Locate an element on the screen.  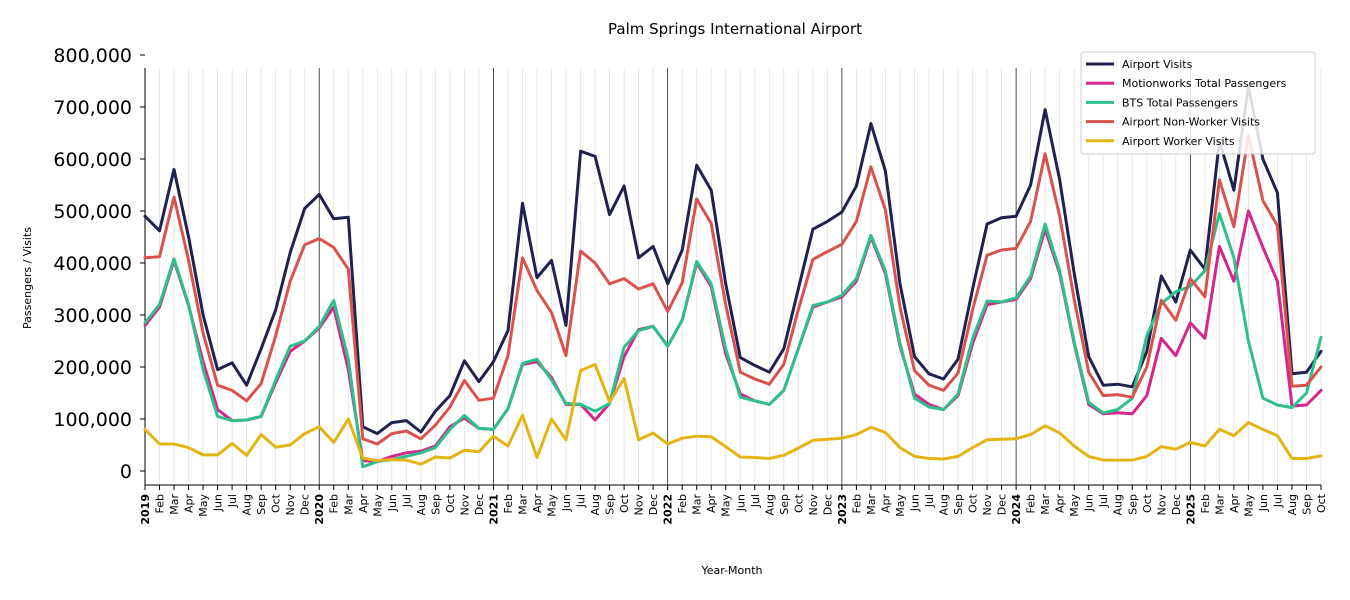
y-tick-label: 100,000 is located at coordinates (92, 420).